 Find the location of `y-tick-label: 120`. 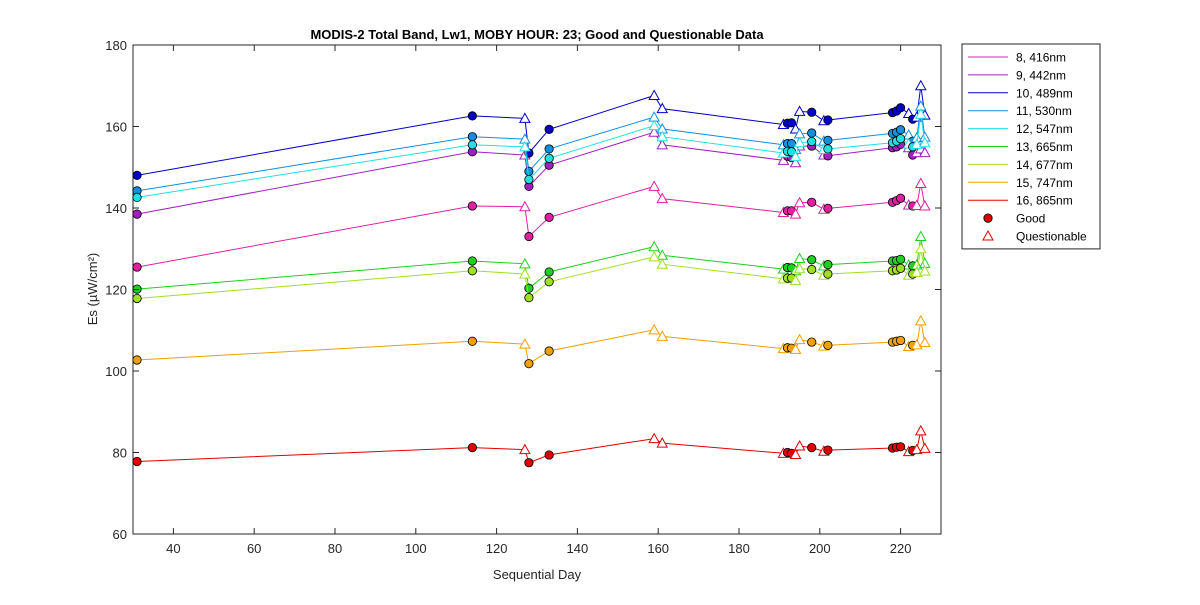

y-tick-label: 120 is located at coordinates (116, 290).